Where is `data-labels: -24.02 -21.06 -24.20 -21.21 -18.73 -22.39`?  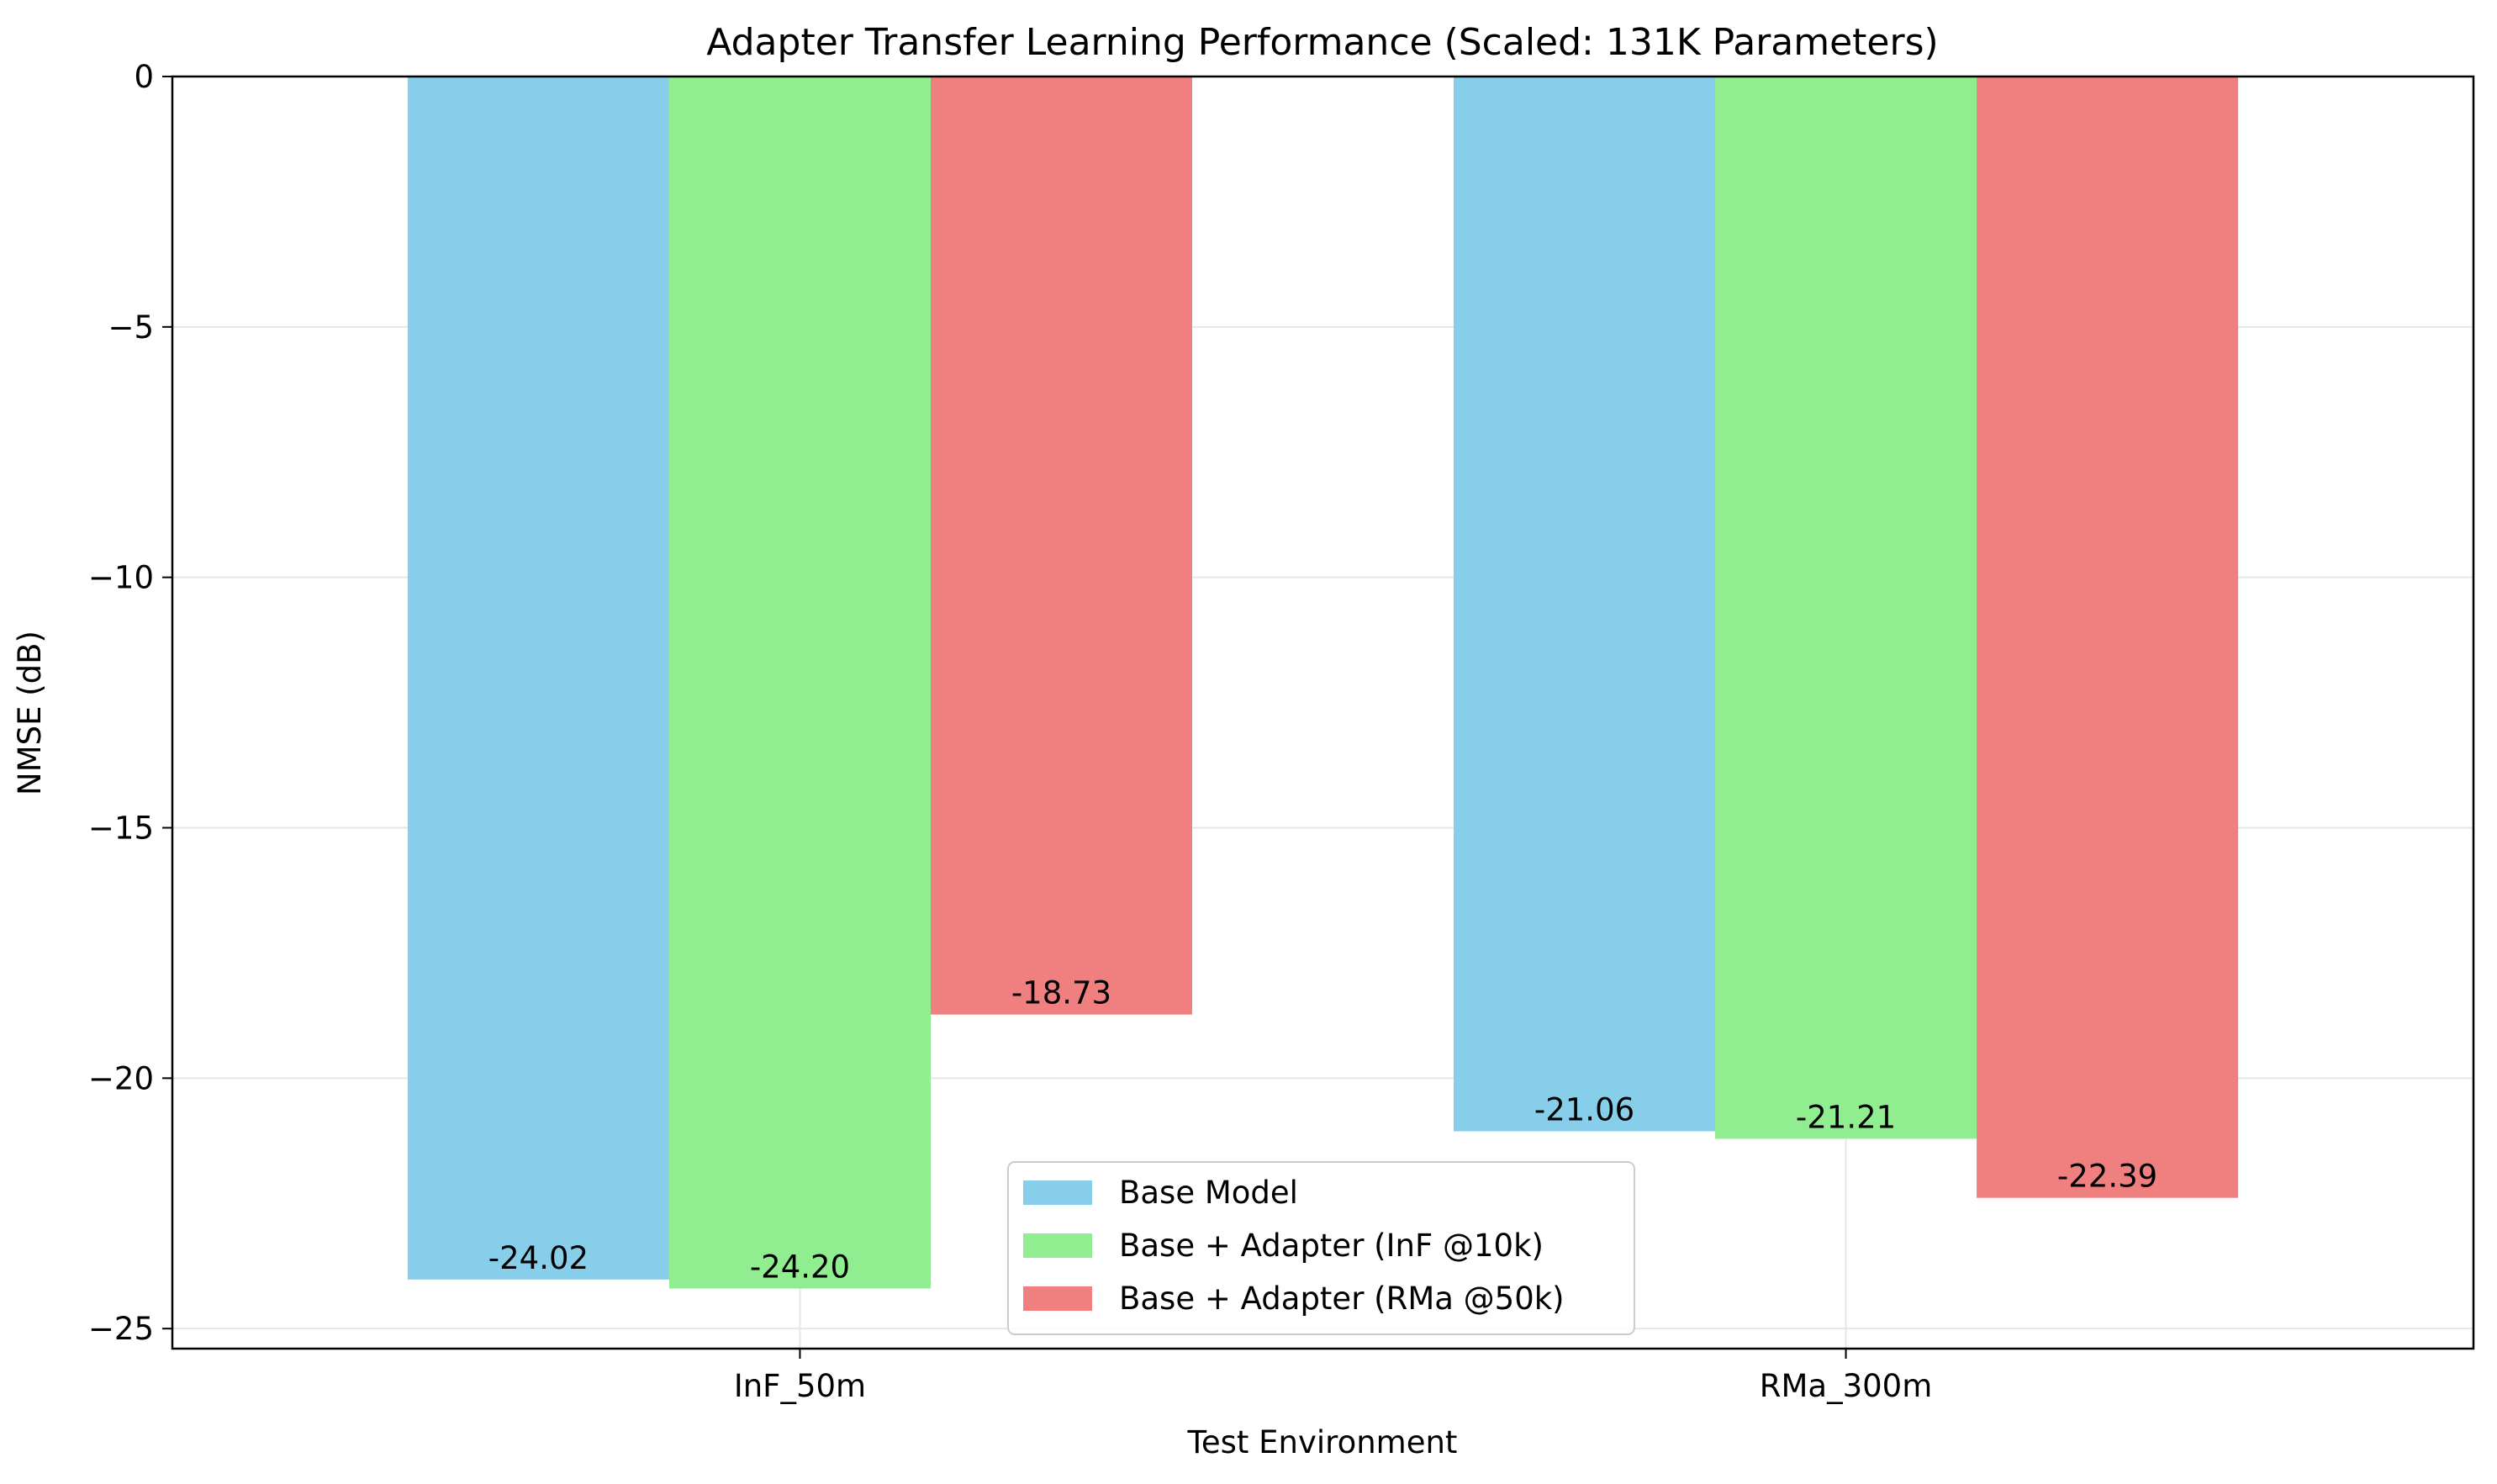 data-labels: -24.02 -21.06 -24.20 -21.21 -18.73 -22.39 is located at coordinates (1322, 1130).